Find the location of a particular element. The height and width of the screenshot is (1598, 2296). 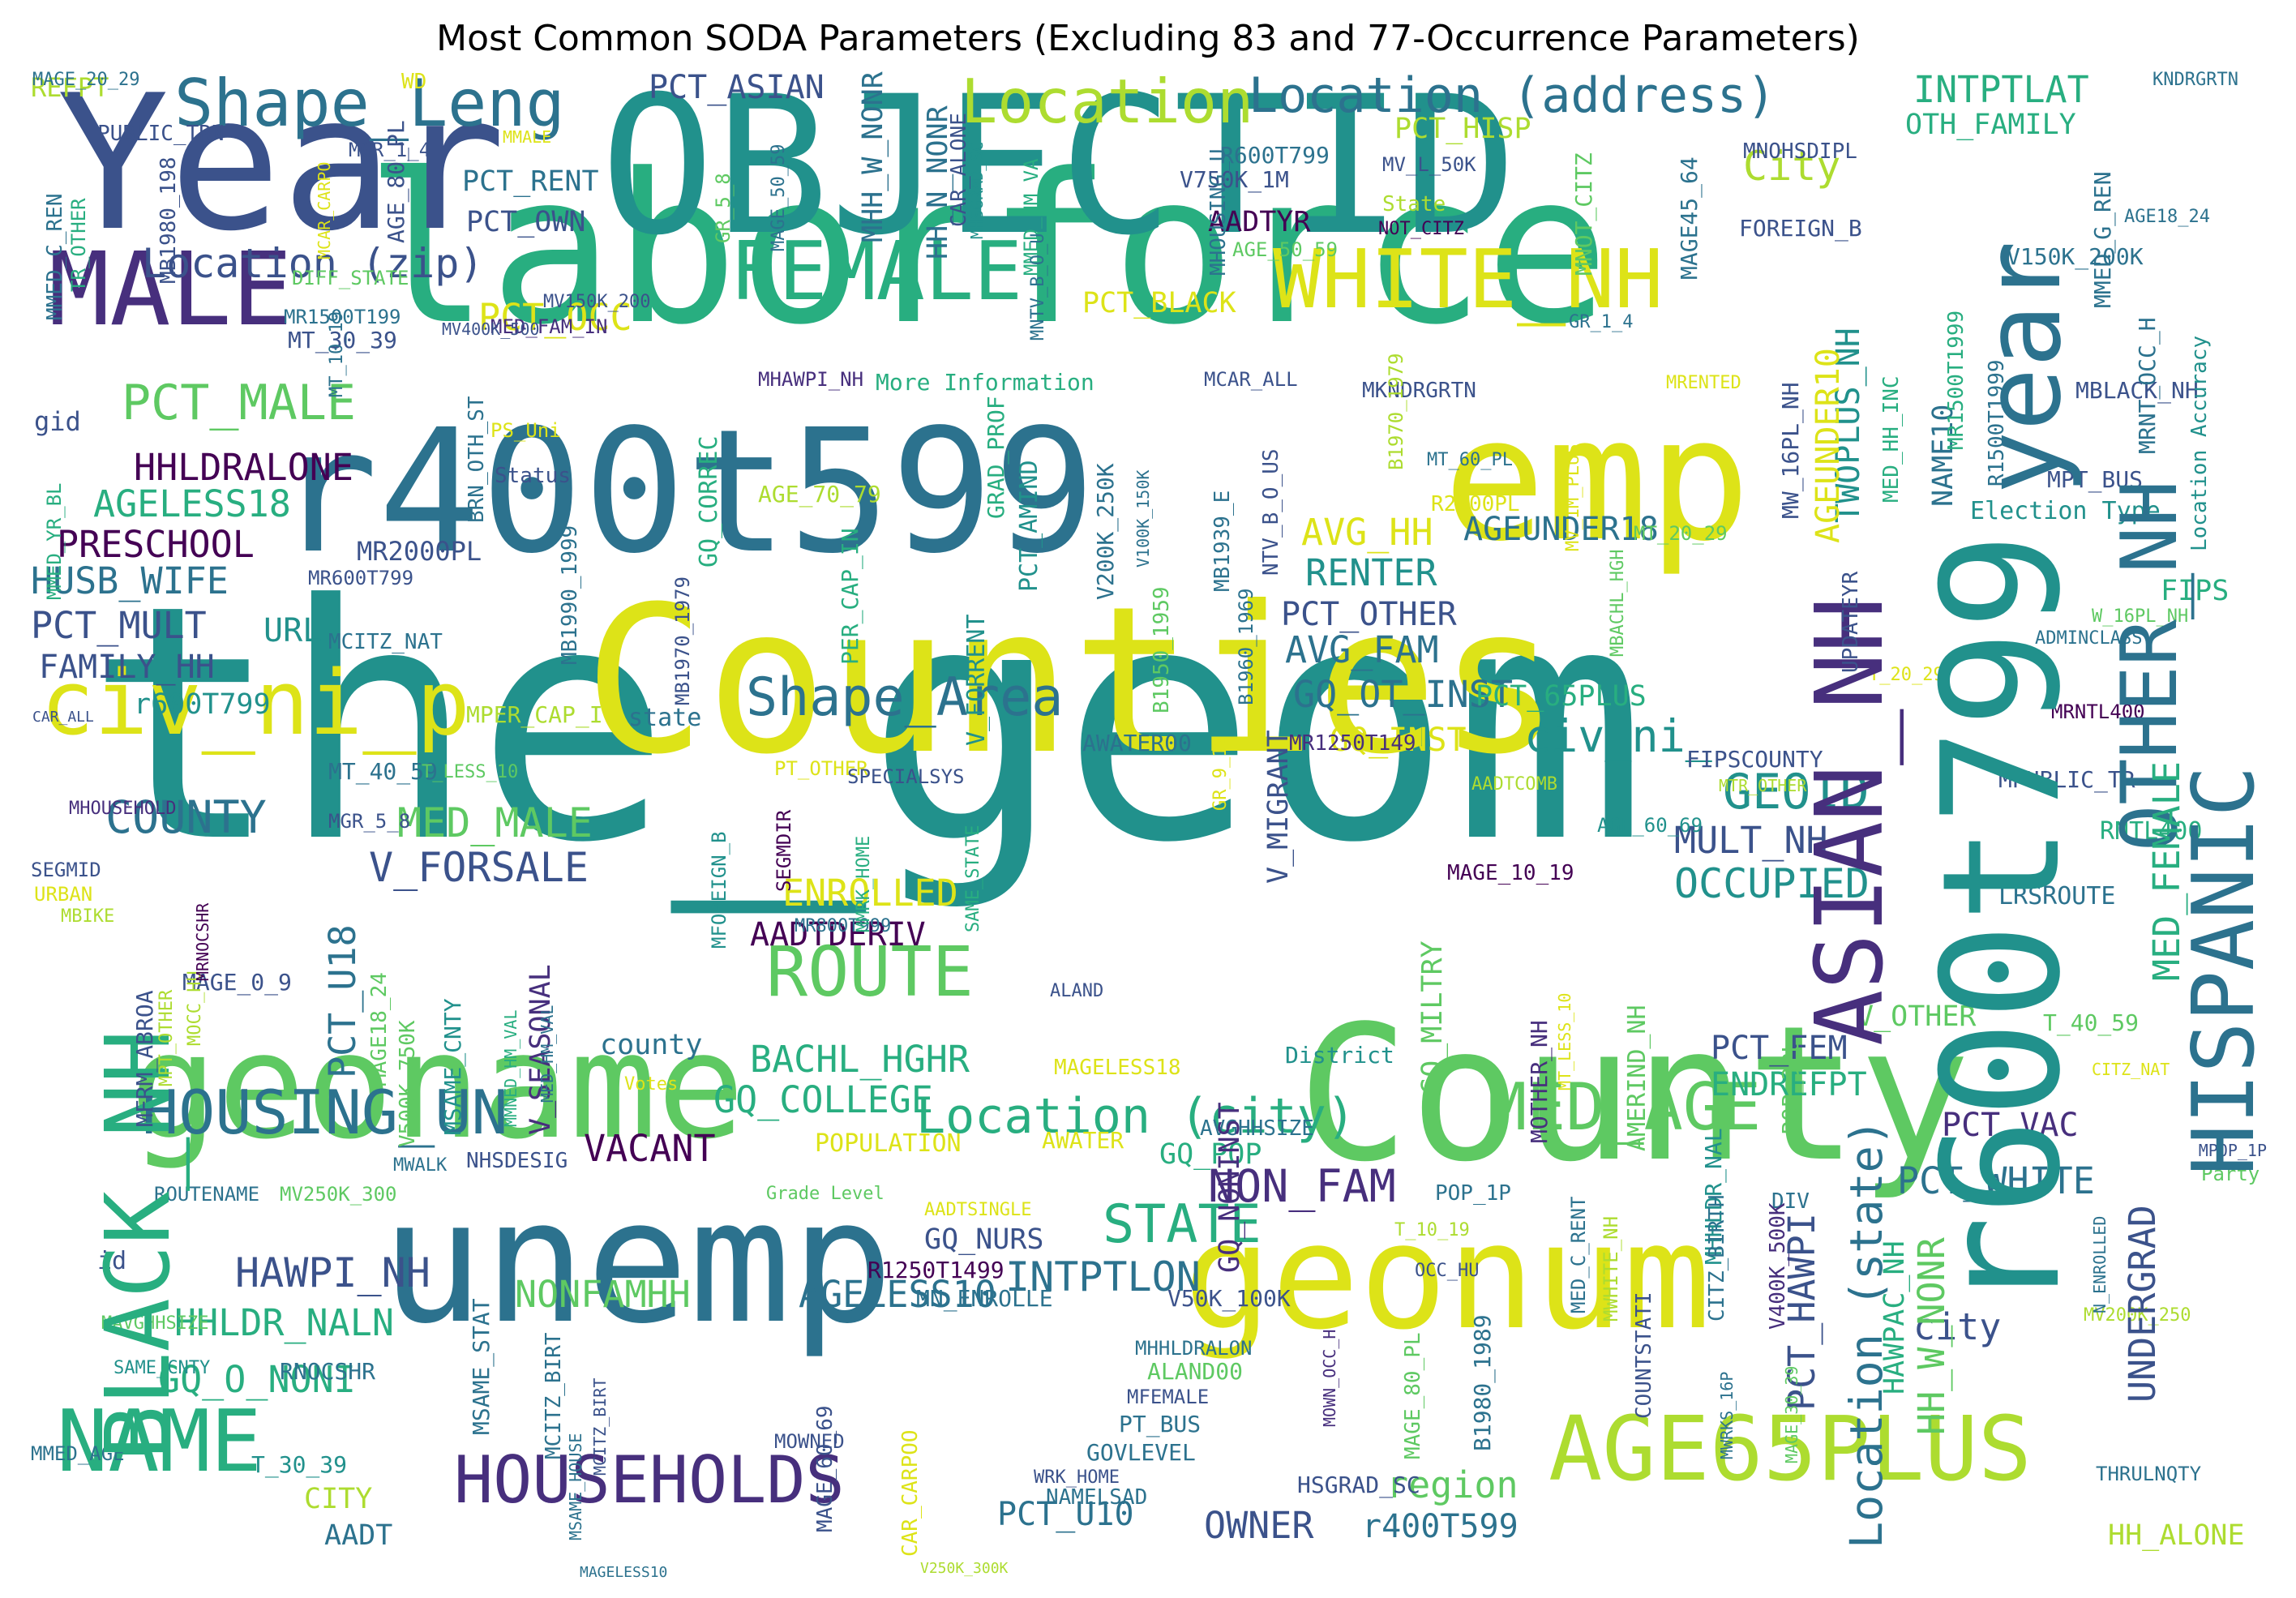

vword-78: MB1990_1999 is located at coordinates (570, 595).